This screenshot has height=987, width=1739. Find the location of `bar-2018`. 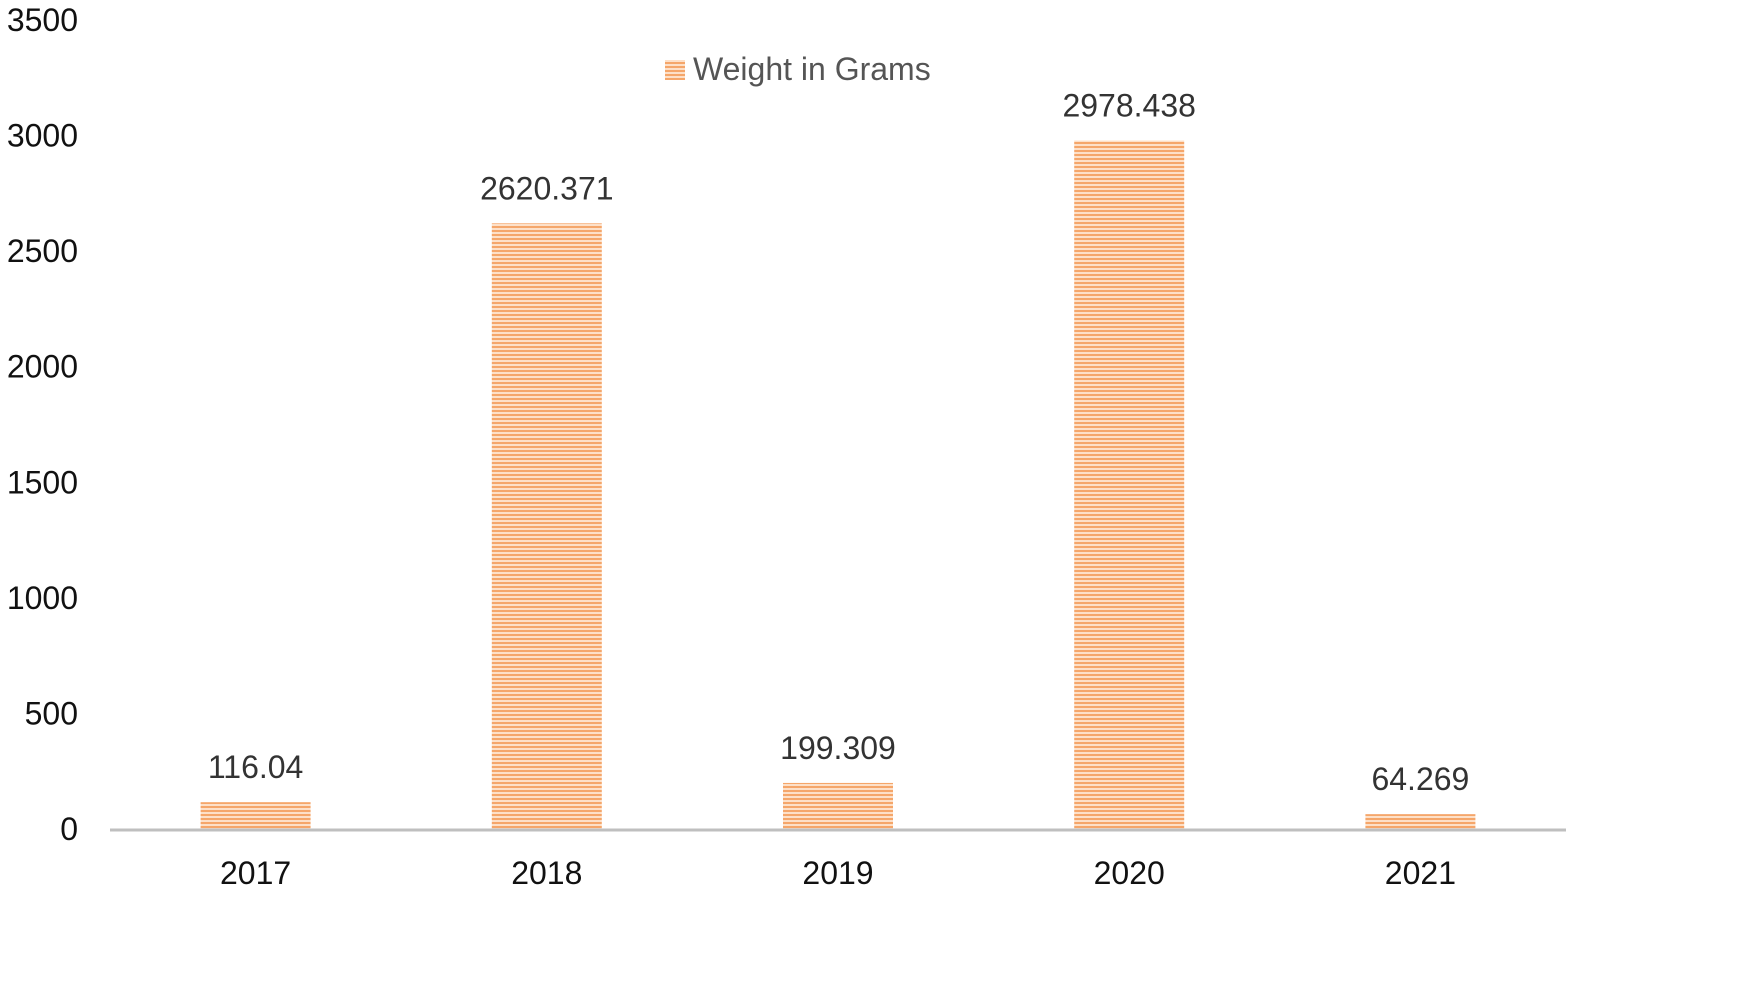

bar-2018 is located at coordinates (546, 526).